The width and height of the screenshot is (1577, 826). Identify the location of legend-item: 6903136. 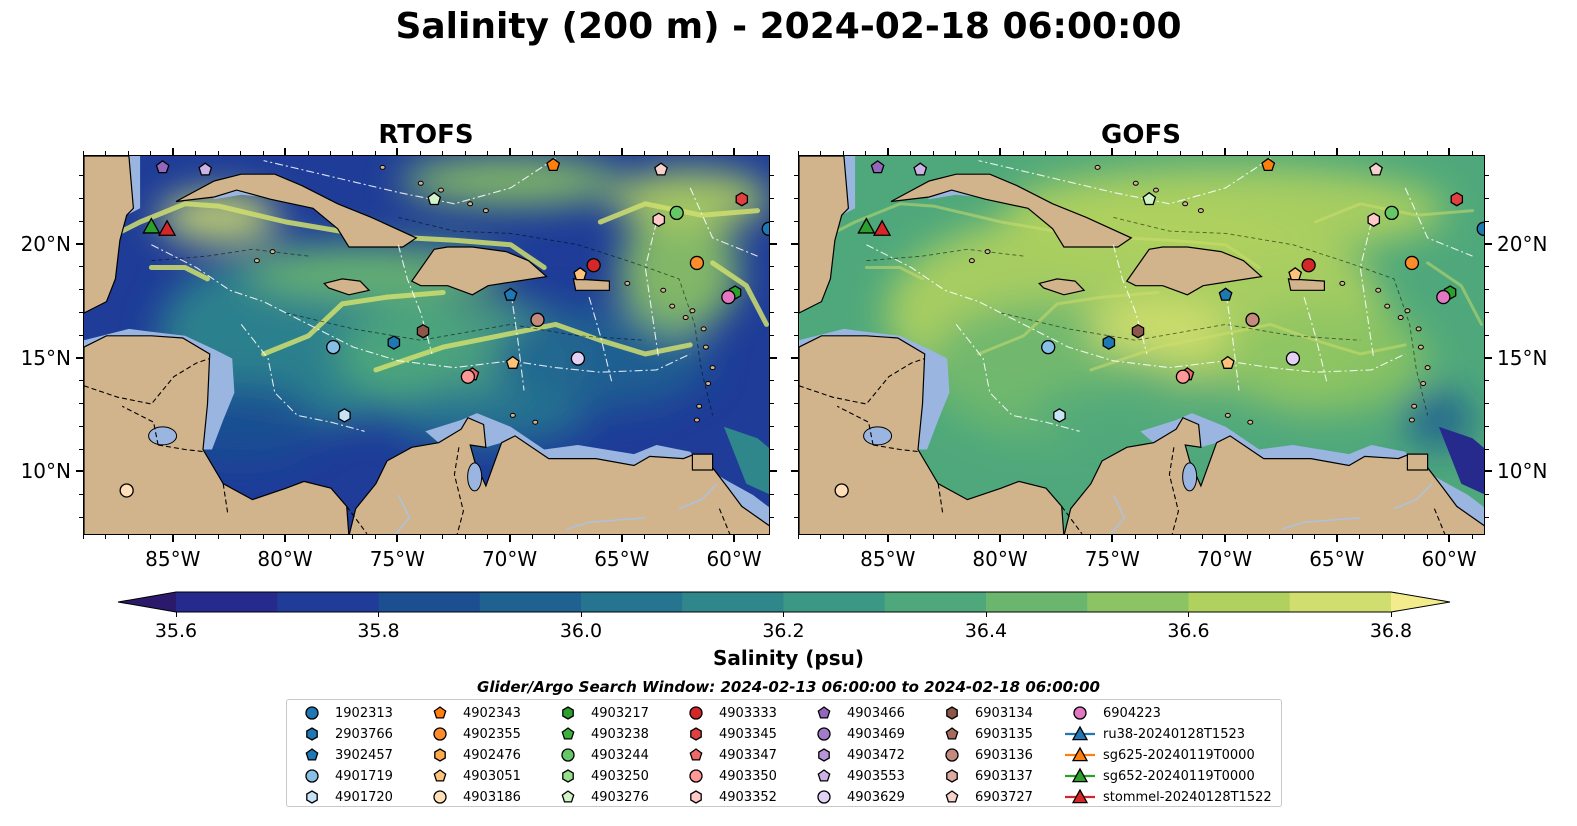
(984, 755).